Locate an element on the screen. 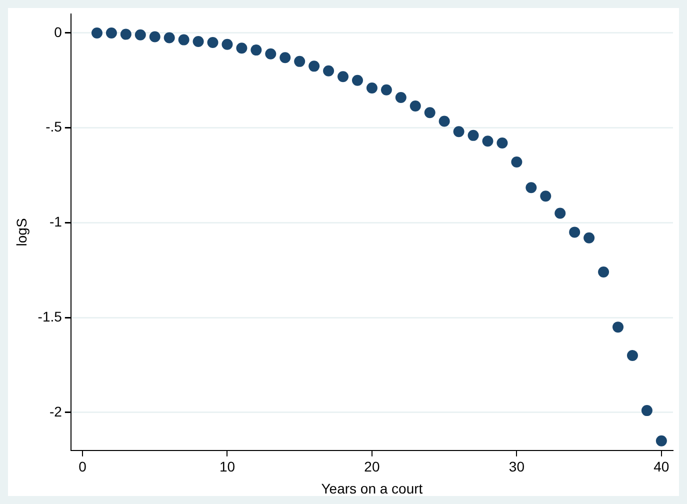 The image size is (687, 504). y-tick-label: -1.5 is located at coordinates (50, 316).